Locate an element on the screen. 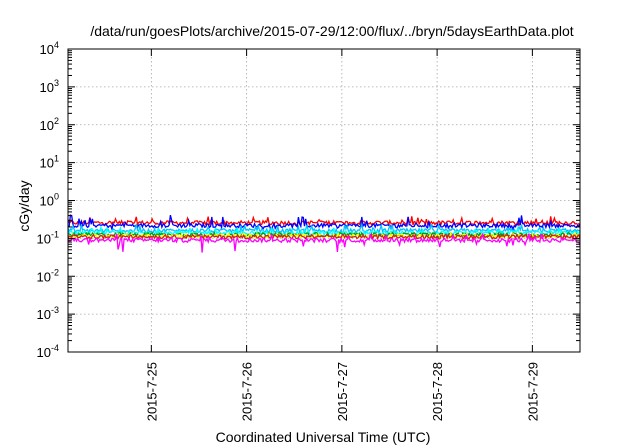 The image size is (640, 448). y-axis-label: cGy/day is located at coordinates (24, 205).